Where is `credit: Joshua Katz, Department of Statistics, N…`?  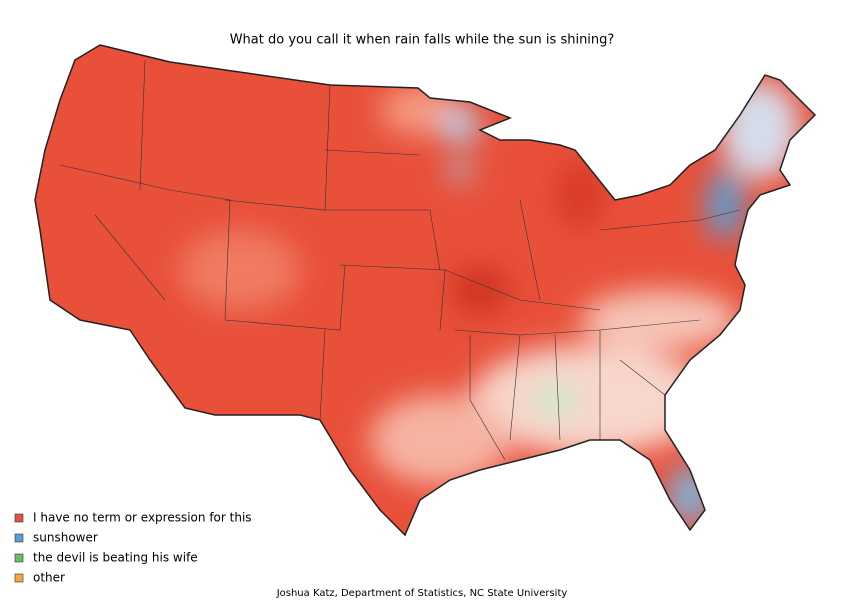 credit: Joshua Katz, Department of Statistics, N… is located at coordinates (422, 593).